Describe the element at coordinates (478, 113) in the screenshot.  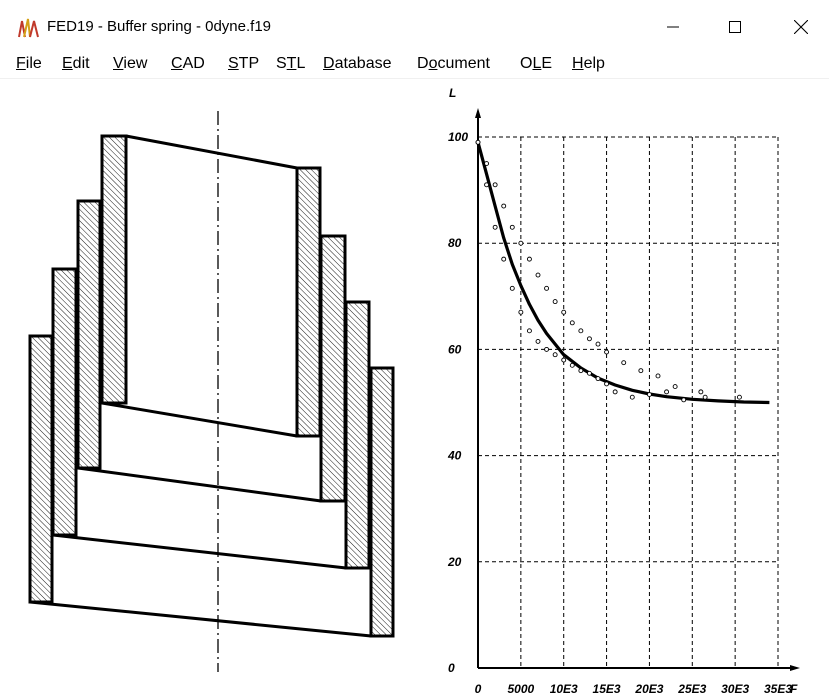
I see `y-axis-arrow` at that location.